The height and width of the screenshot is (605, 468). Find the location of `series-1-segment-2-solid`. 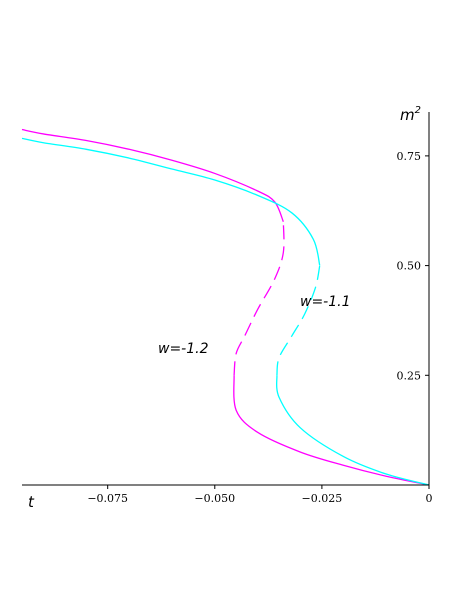

series-1-segment-2-solid is located at coordinates (171, 201).